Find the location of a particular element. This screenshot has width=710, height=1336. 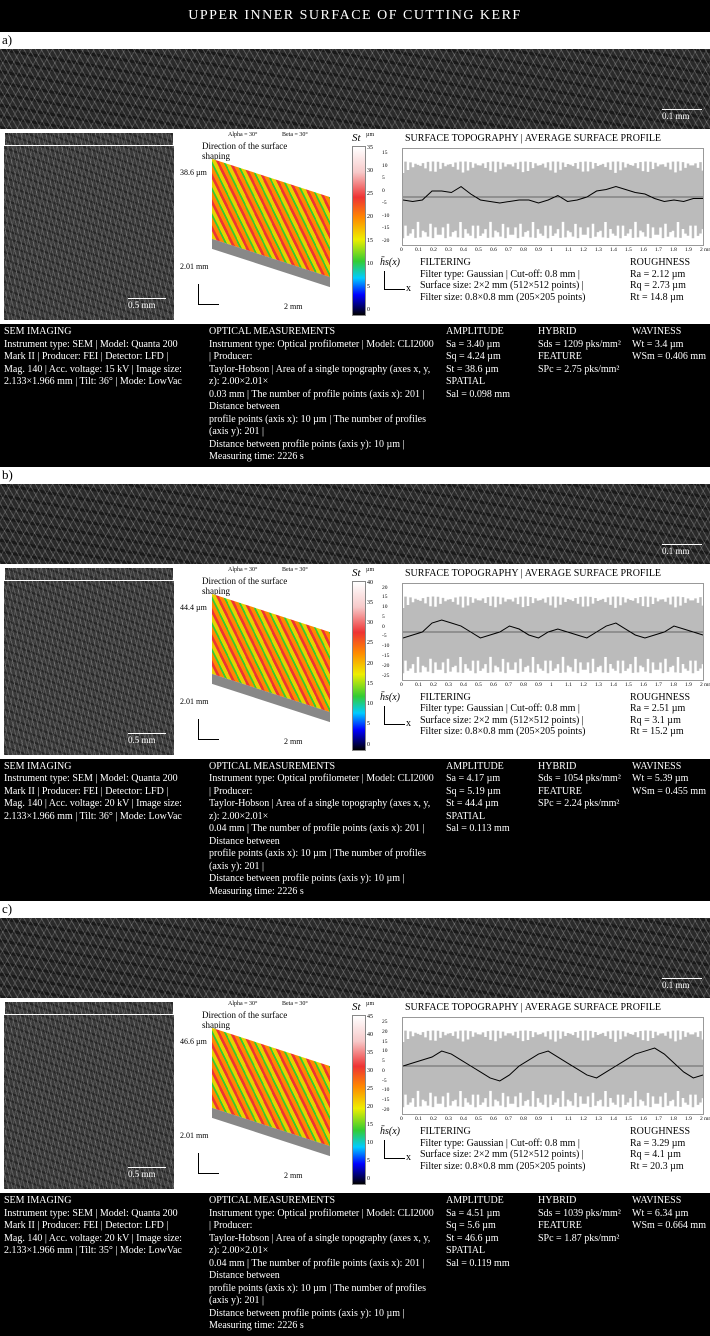

x-tick: 1.3 is located at coordinates (598, 250).